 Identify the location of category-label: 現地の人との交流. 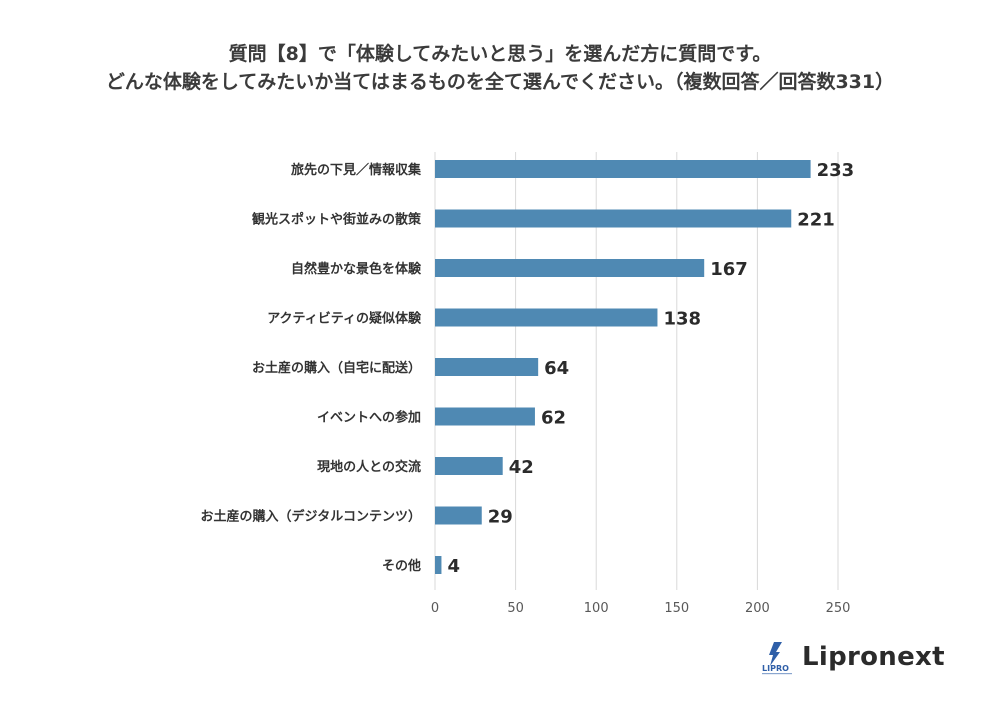
(369, 467).